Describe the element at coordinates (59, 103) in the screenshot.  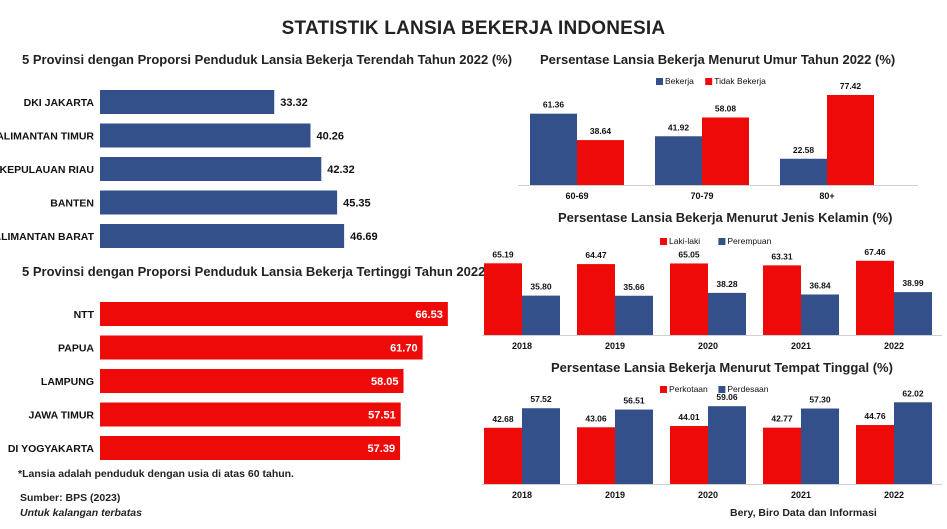
I see `category-label: DKI JAKARTA` at that location.